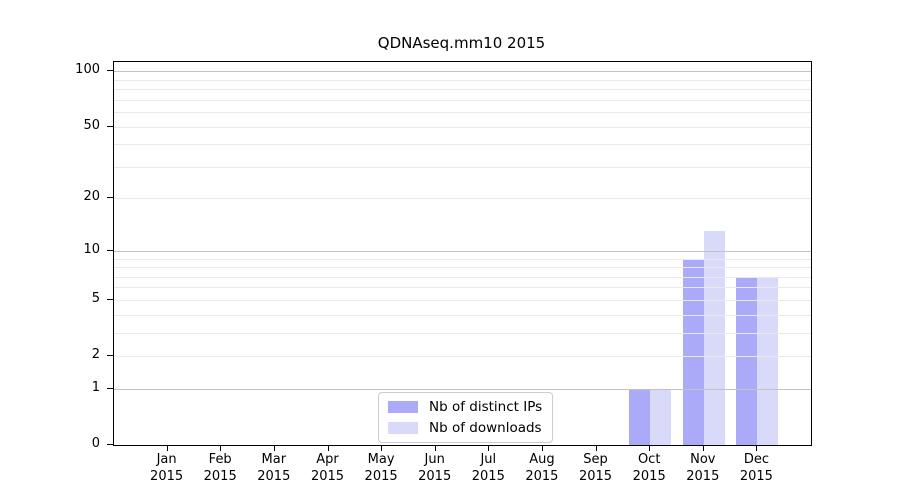  I want to click on x-tick-year-oct: 2015, so click(649, 476).